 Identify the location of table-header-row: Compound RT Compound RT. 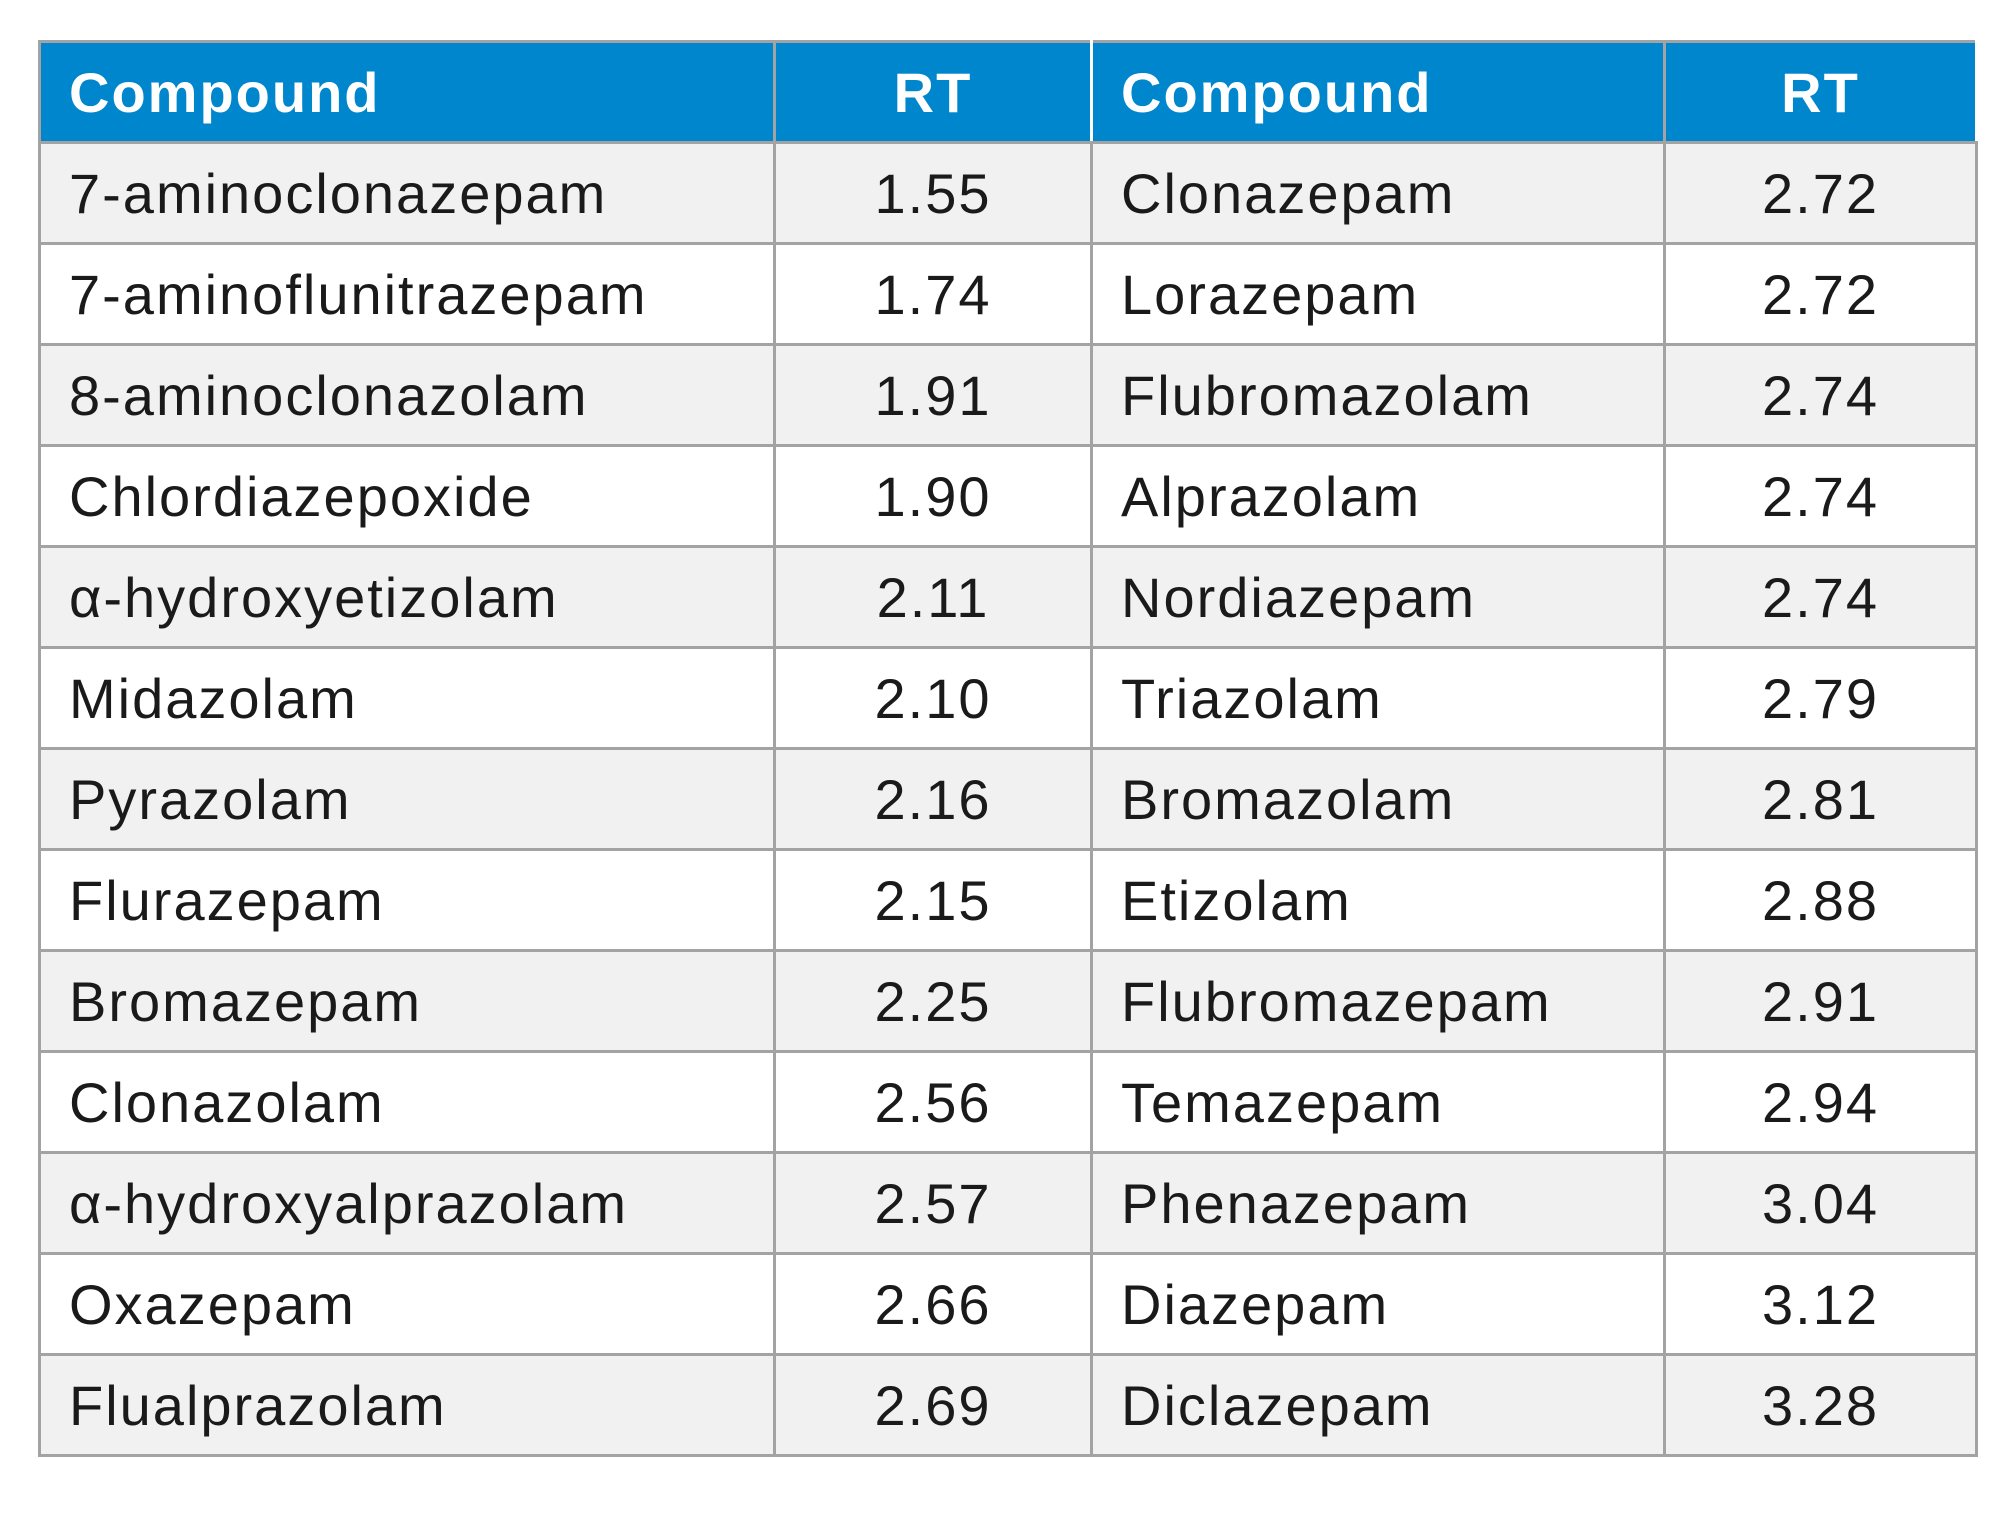
(1008, 92).